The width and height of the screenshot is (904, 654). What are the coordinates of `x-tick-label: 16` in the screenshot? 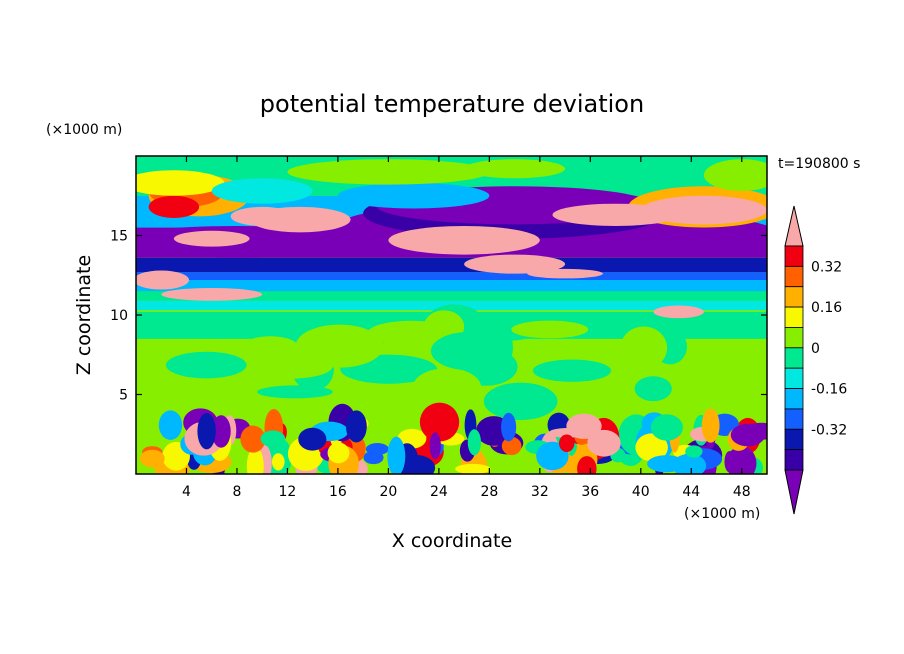 It's located at (338, 492).